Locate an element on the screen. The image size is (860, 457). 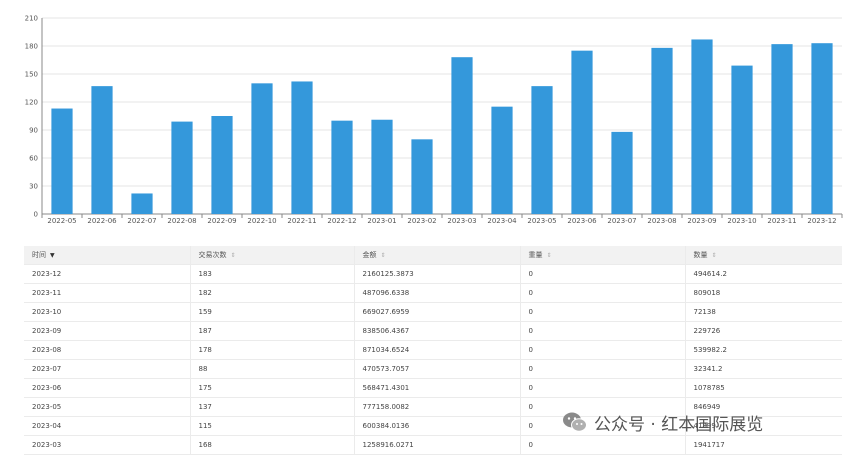
table-row: 2023-07 88 470573.7057 0 32341.2 is located at coordinates (433, 369).